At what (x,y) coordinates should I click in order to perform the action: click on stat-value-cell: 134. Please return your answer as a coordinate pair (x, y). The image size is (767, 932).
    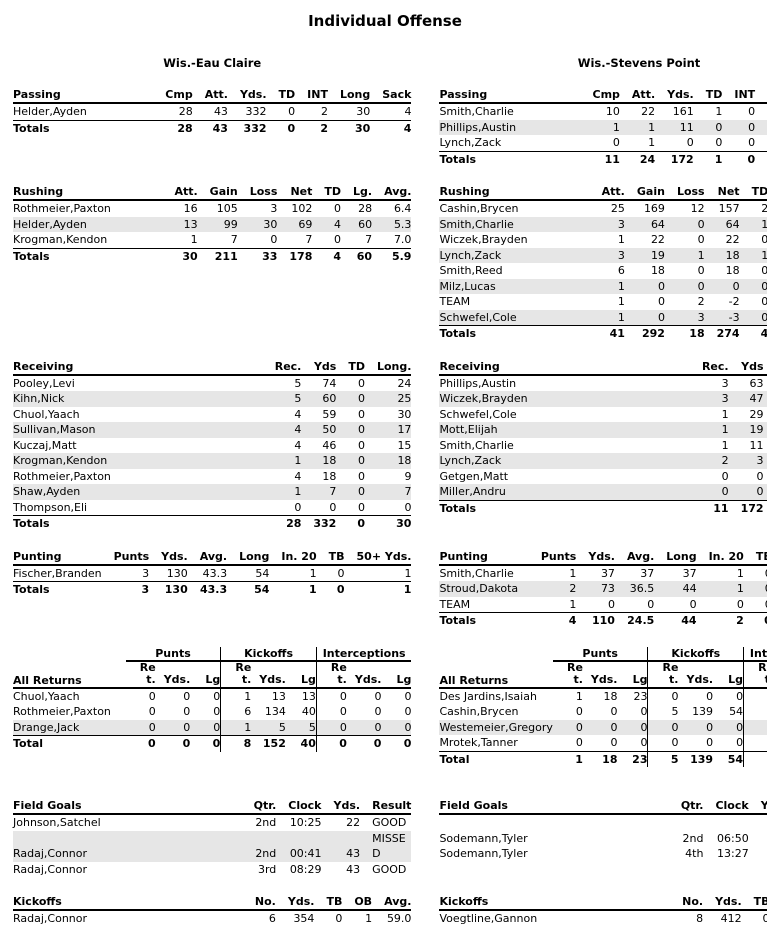
    Looking at the image, I should click on (275, 711).